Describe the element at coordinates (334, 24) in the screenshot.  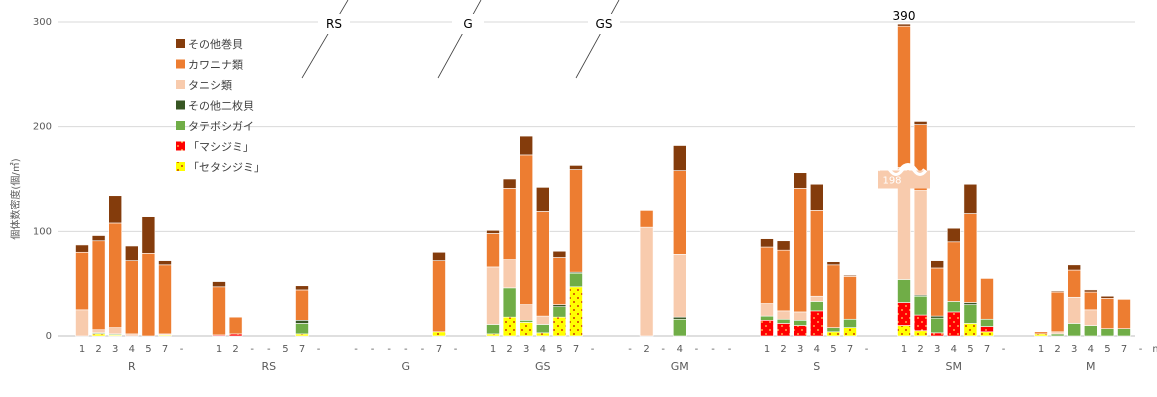
I see `section-label: RS` at that location.